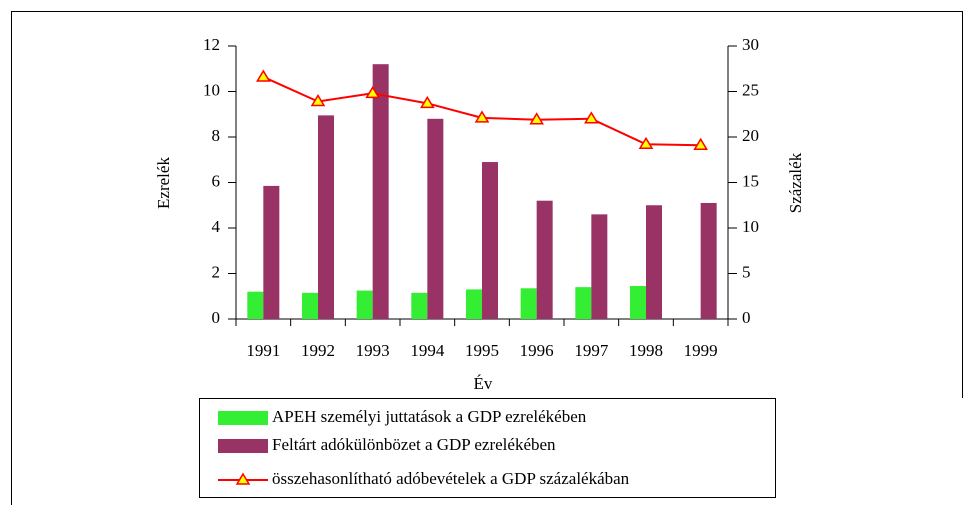 The width and height of the screenshot is (965, 505). Describe the element at coordinates (216, 180) in the screenshot. I see `y-tick-label: 6` at that location.